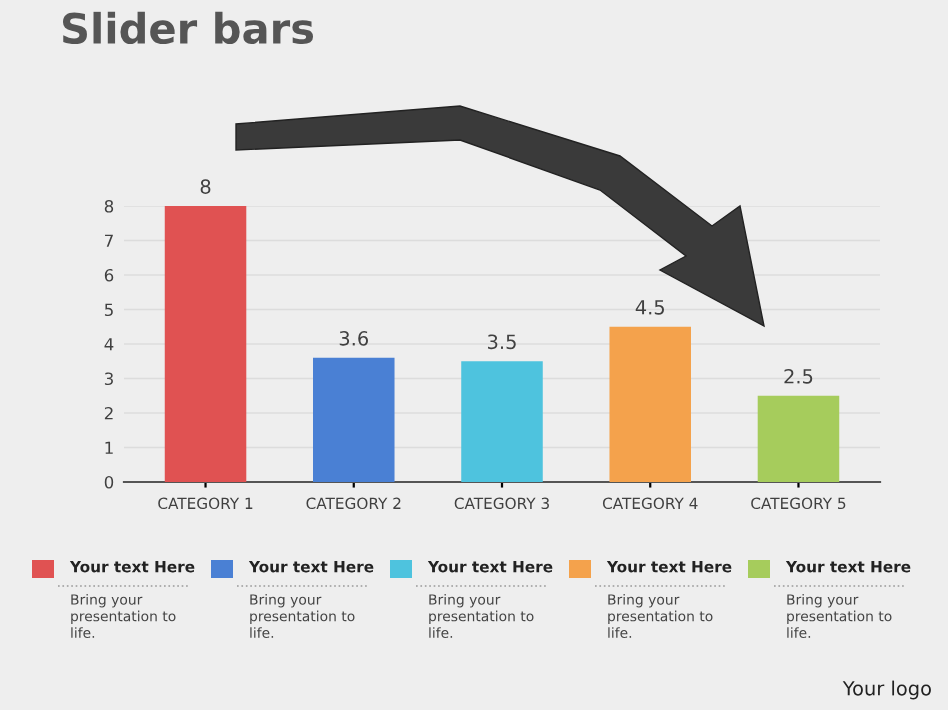 The height and width of the screenshot is (710, 948). I want to click on y-tick-label: 0, so click(109, 482).